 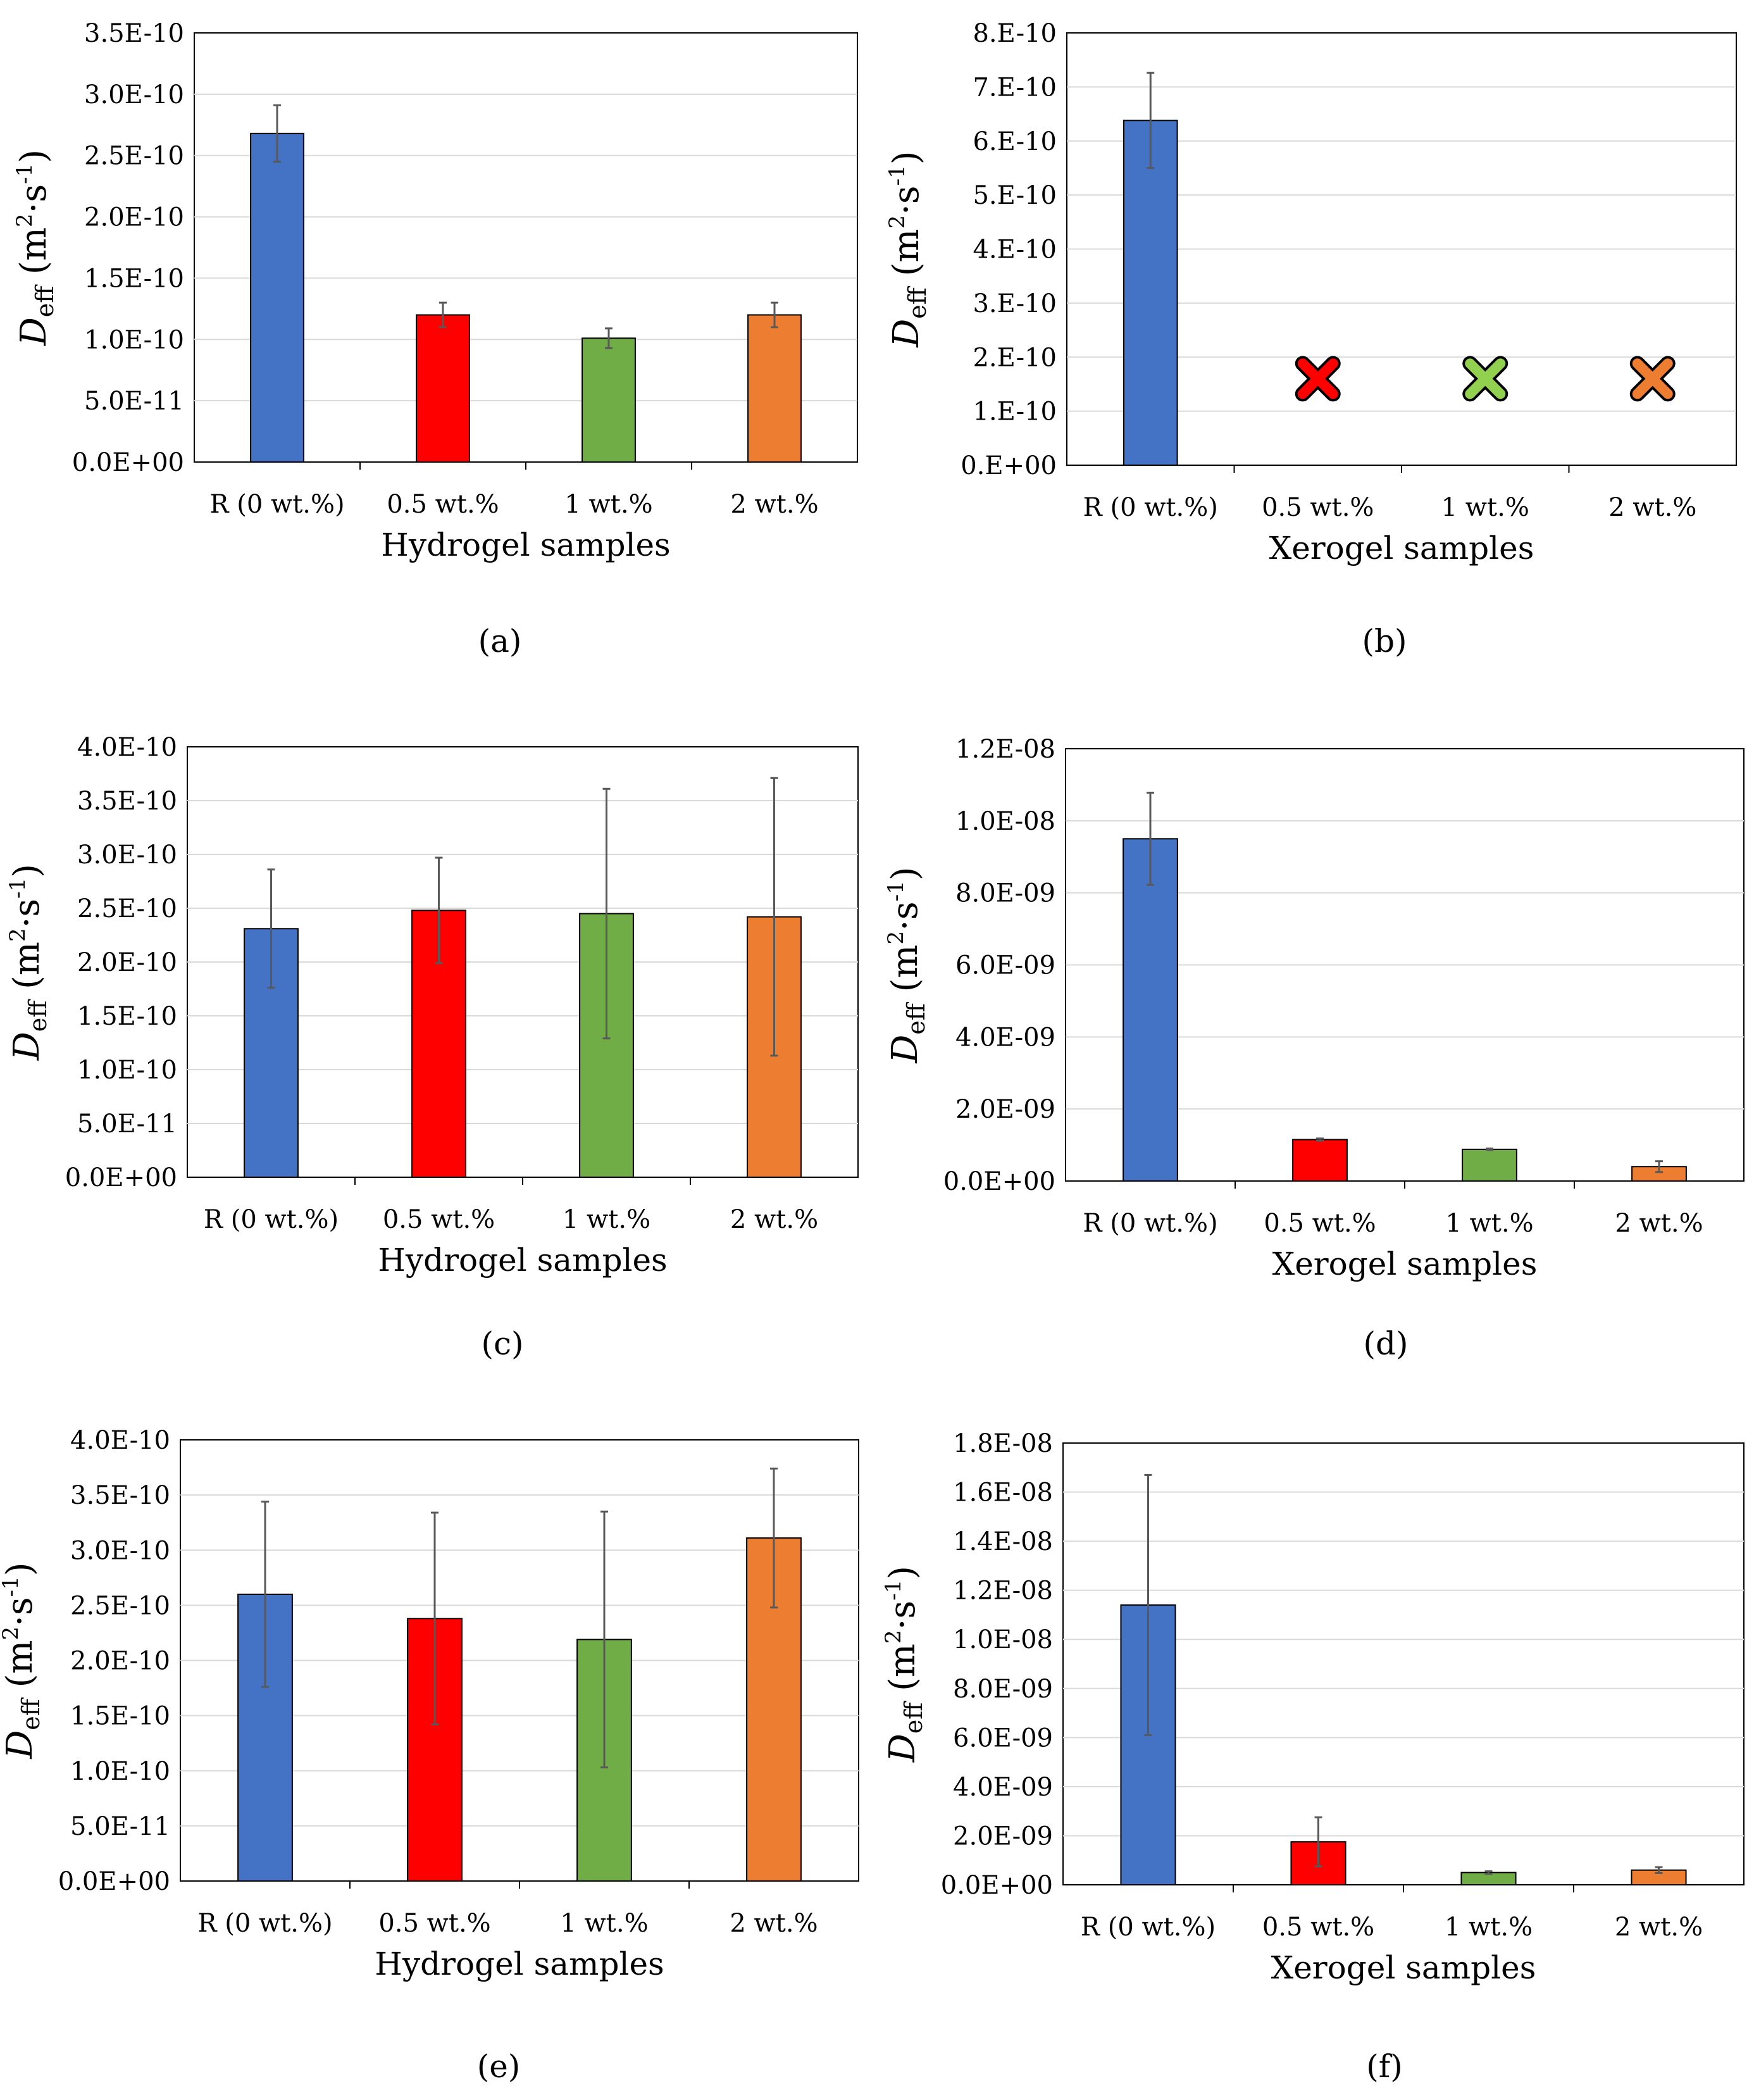 I want to click on y-tick-label: 4.E-10, so click(x=1015, y=250).